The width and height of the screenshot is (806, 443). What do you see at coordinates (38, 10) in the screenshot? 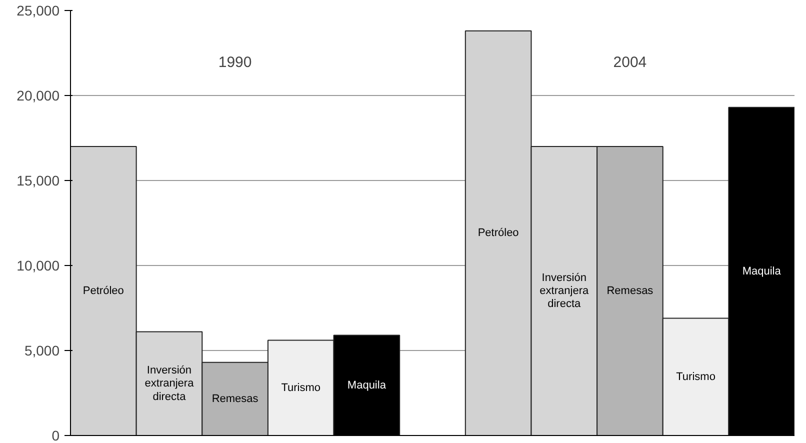
I see `y-tick-label: 25,000` at bounding box center [38, 10].